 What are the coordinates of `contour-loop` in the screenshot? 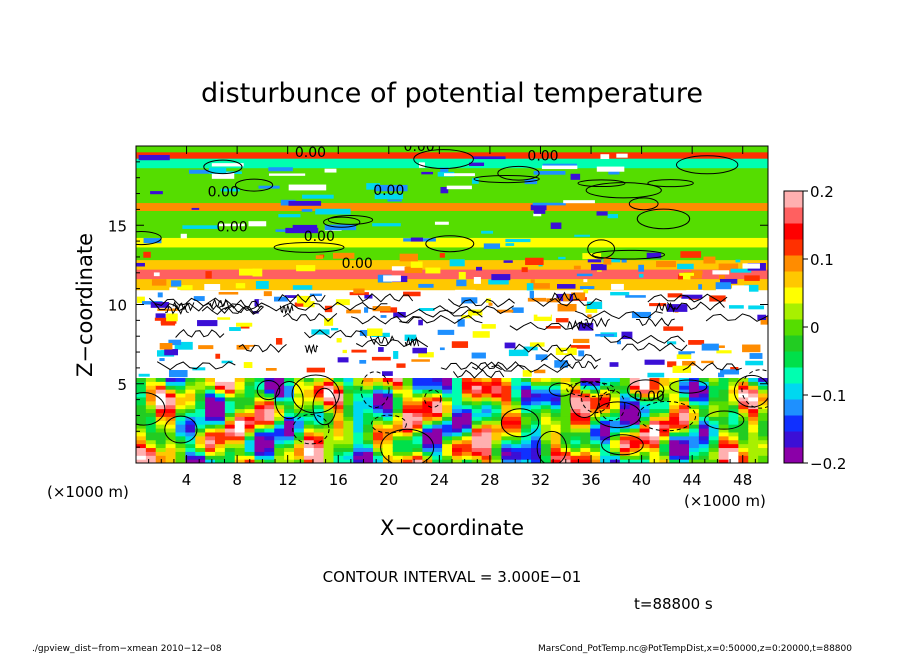 It's located at (670, 183).